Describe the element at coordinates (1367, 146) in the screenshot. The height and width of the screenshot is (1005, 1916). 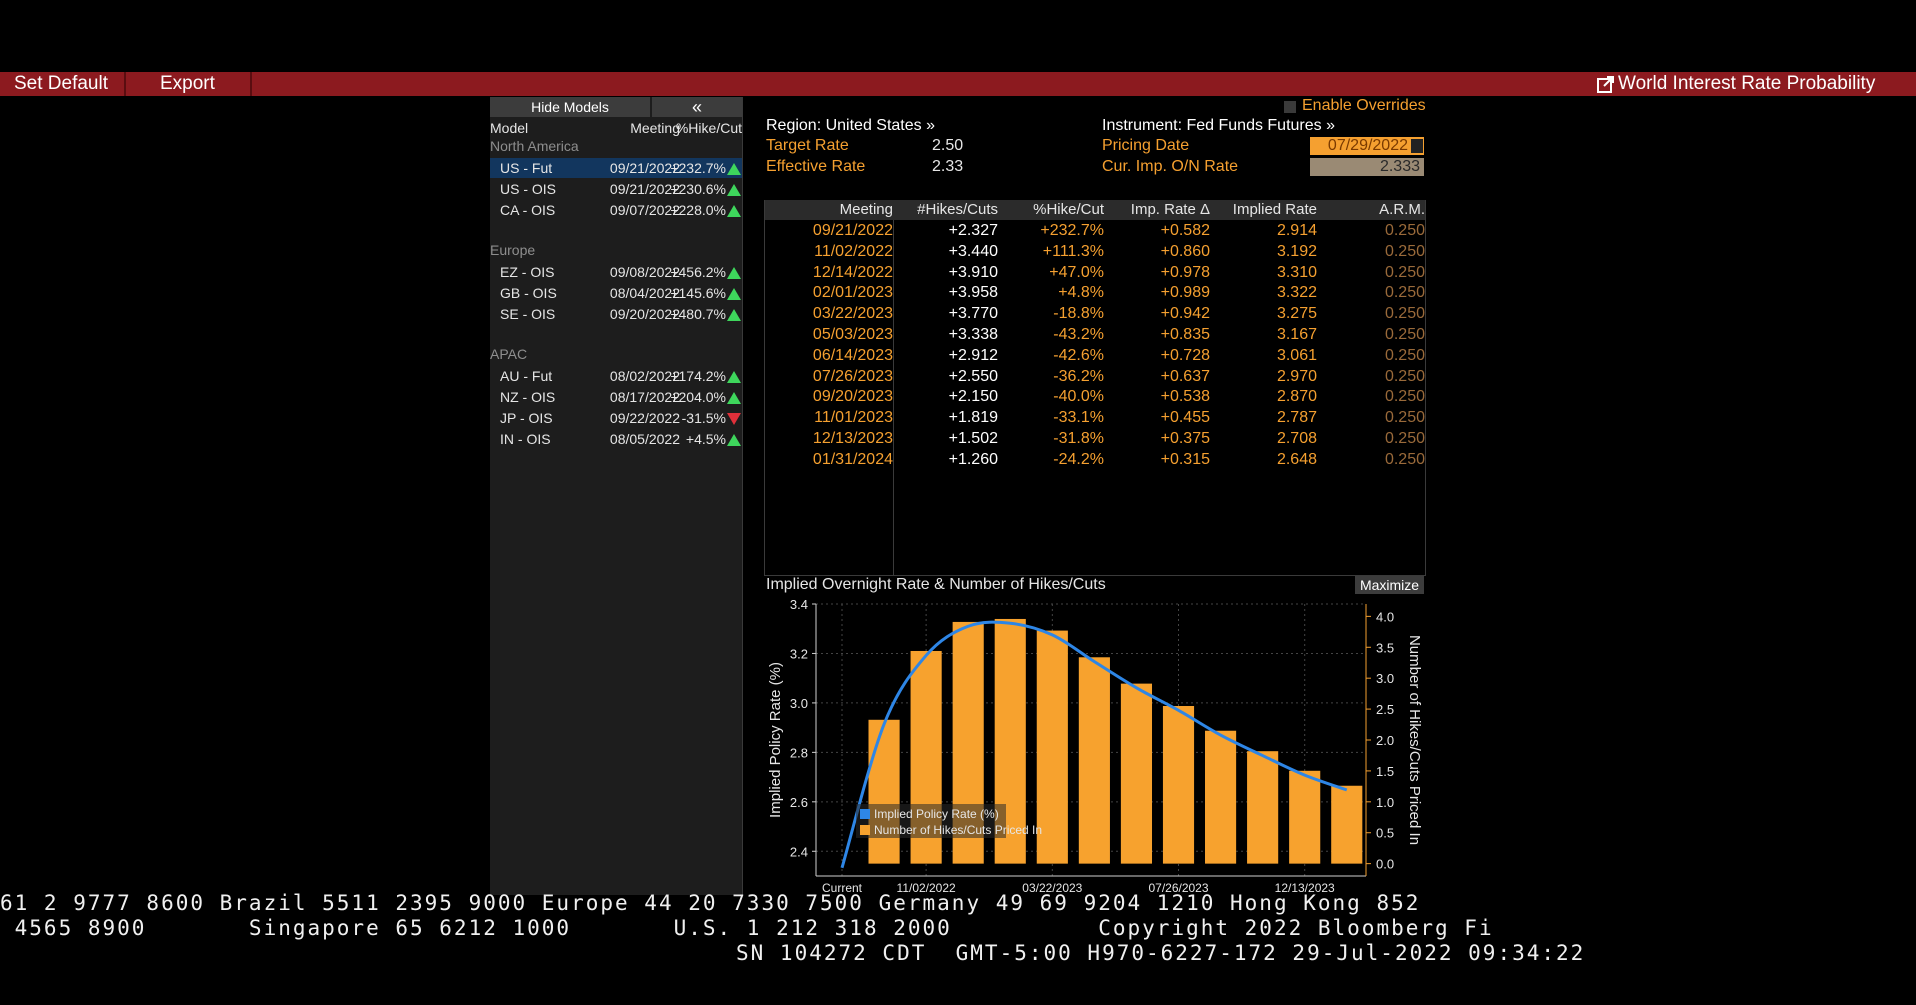
I see `pricing-date-field: 07/29/2022` at that location.